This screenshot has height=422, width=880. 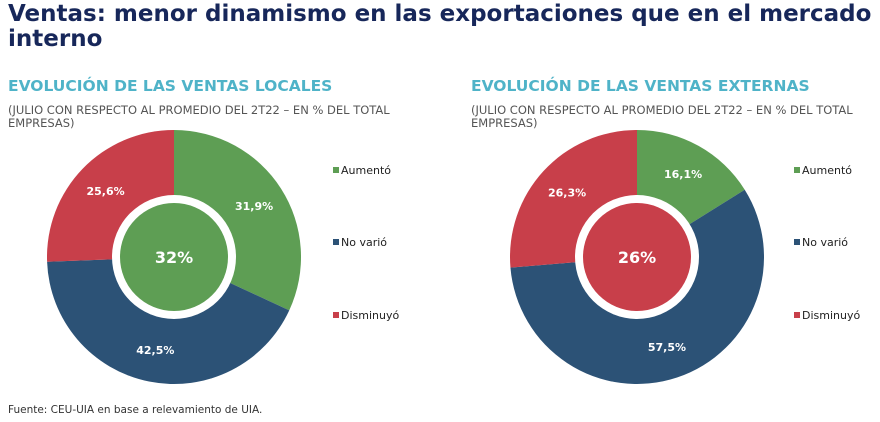 I want to click on data-label: 31,9%, so click(x=254, y=206).